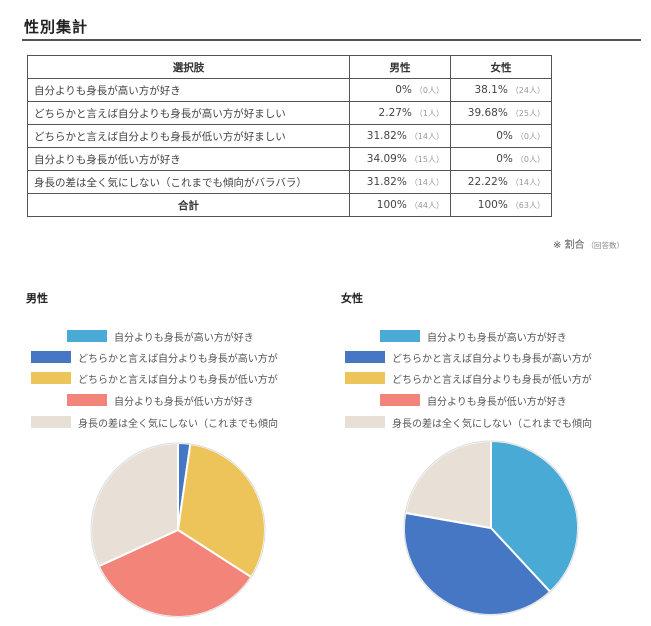  What do you see at coordinates (492, 205) in the screenshot?
I see `female-total-pct: 100%` at bounding box center [492, 205].